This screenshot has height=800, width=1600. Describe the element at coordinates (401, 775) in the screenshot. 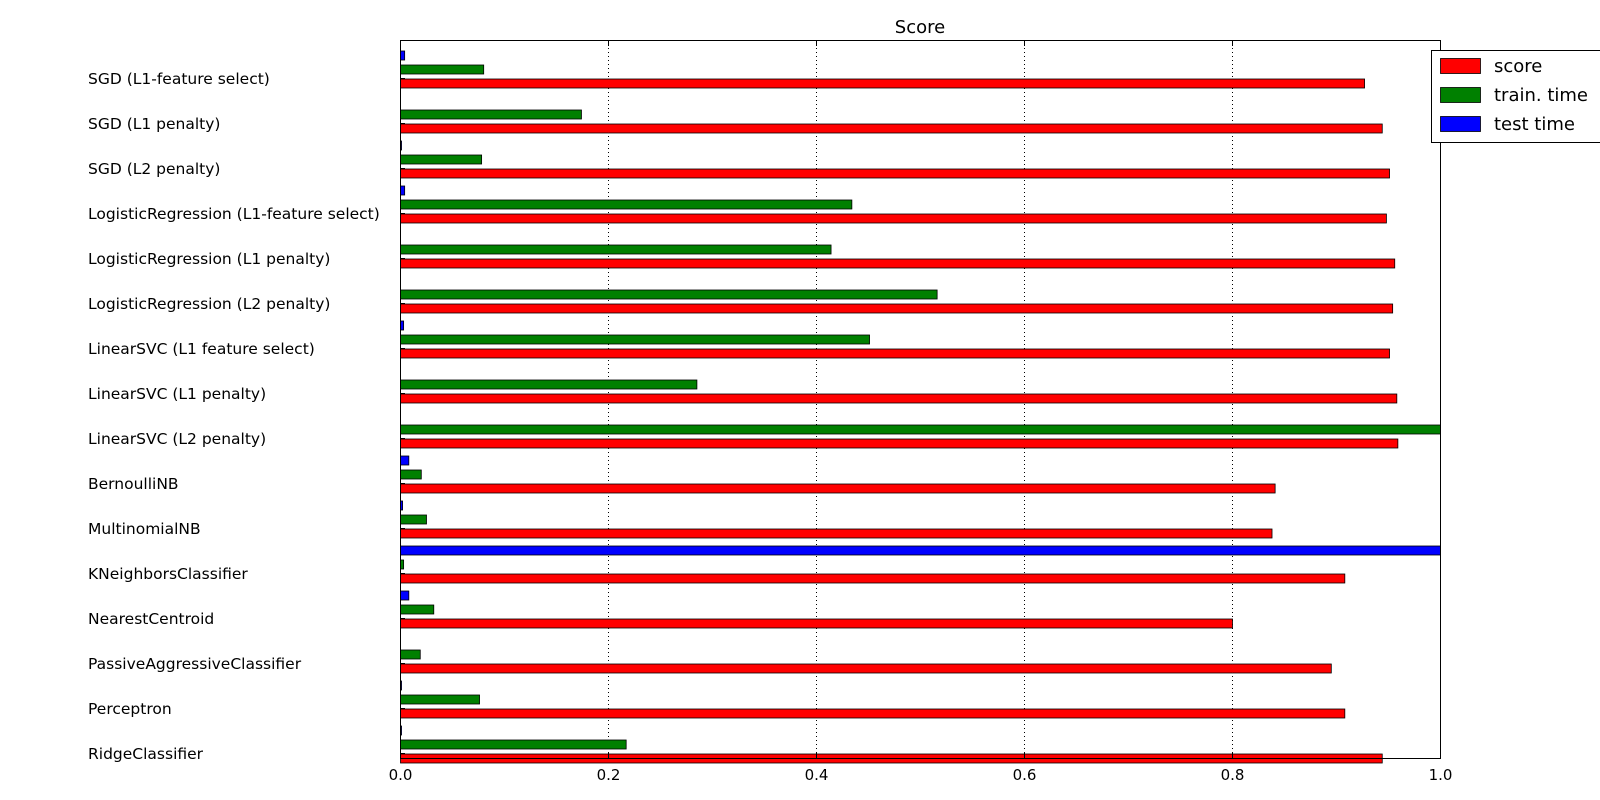

I see `x-tick-label: 0.0` at that location.